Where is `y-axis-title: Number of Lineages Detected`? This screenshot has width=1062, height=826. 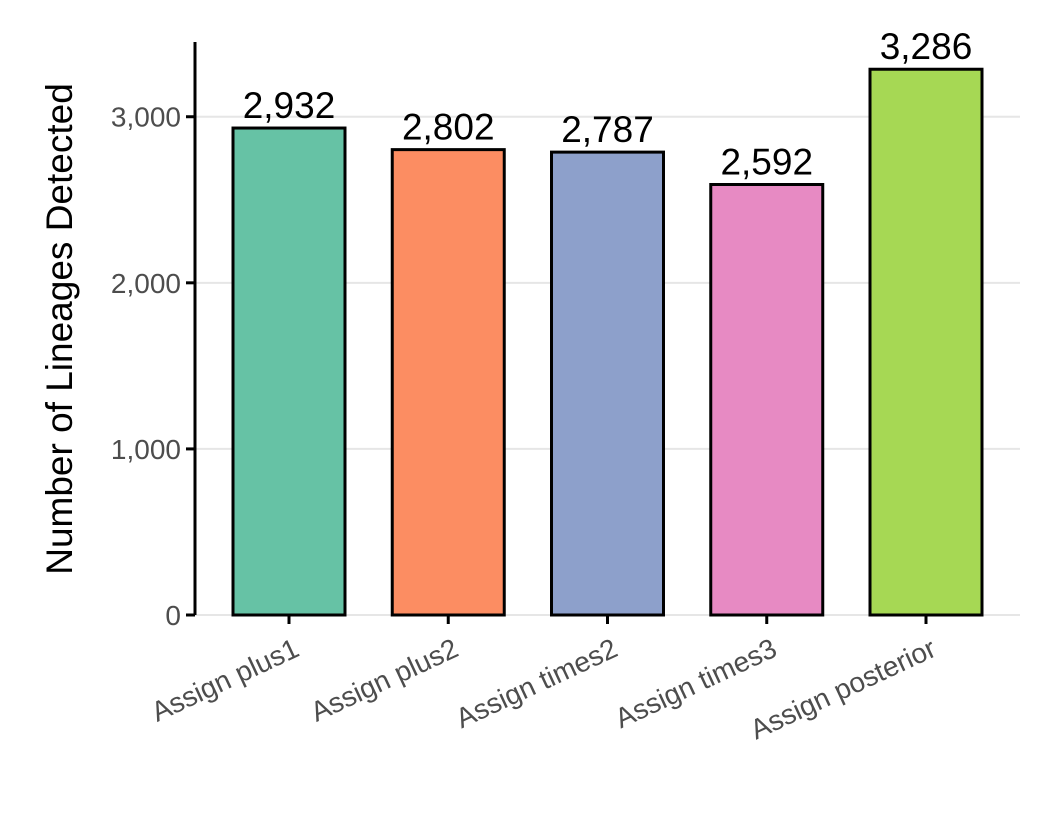
y-axis-title: Number of Lineages Detected is located at coordinates (59, 329).